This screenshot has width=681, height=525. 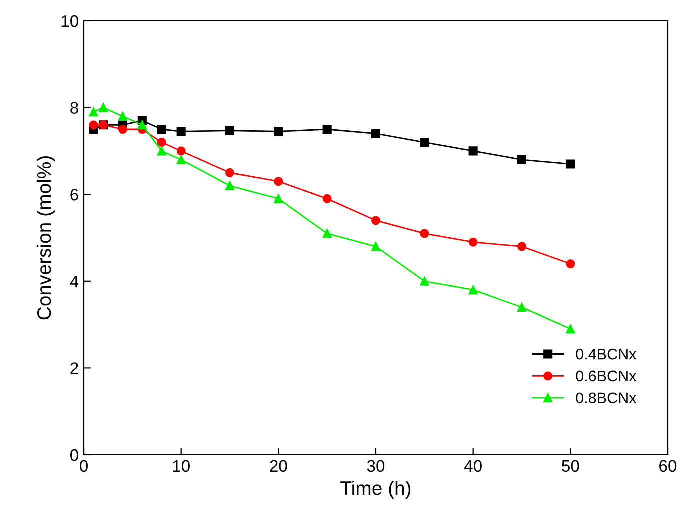 What do you see at coordinates (606, 398) in the screenshot?
I see `legend-label: 0.8BCNx` at bounding box center [606, 398].